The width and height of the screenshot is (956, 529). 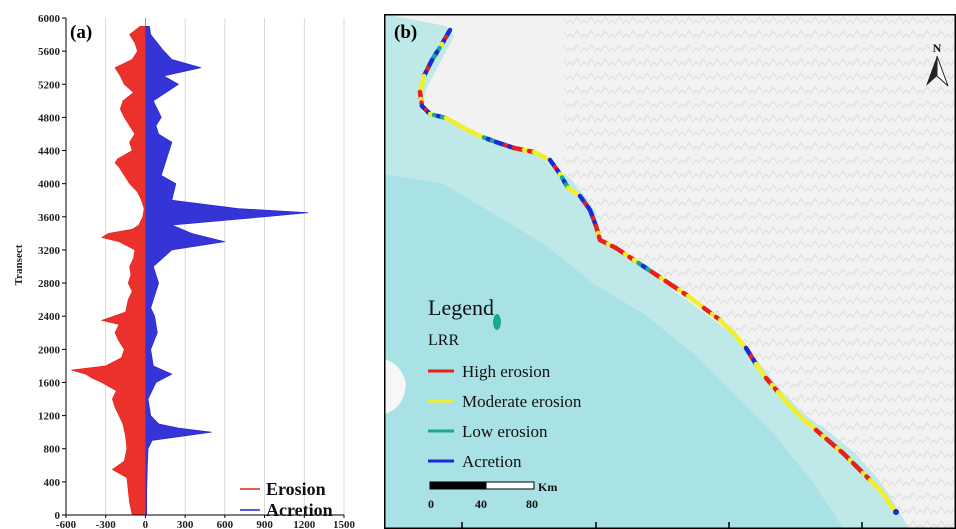 I want to click on island, so click(x=497, y=322).